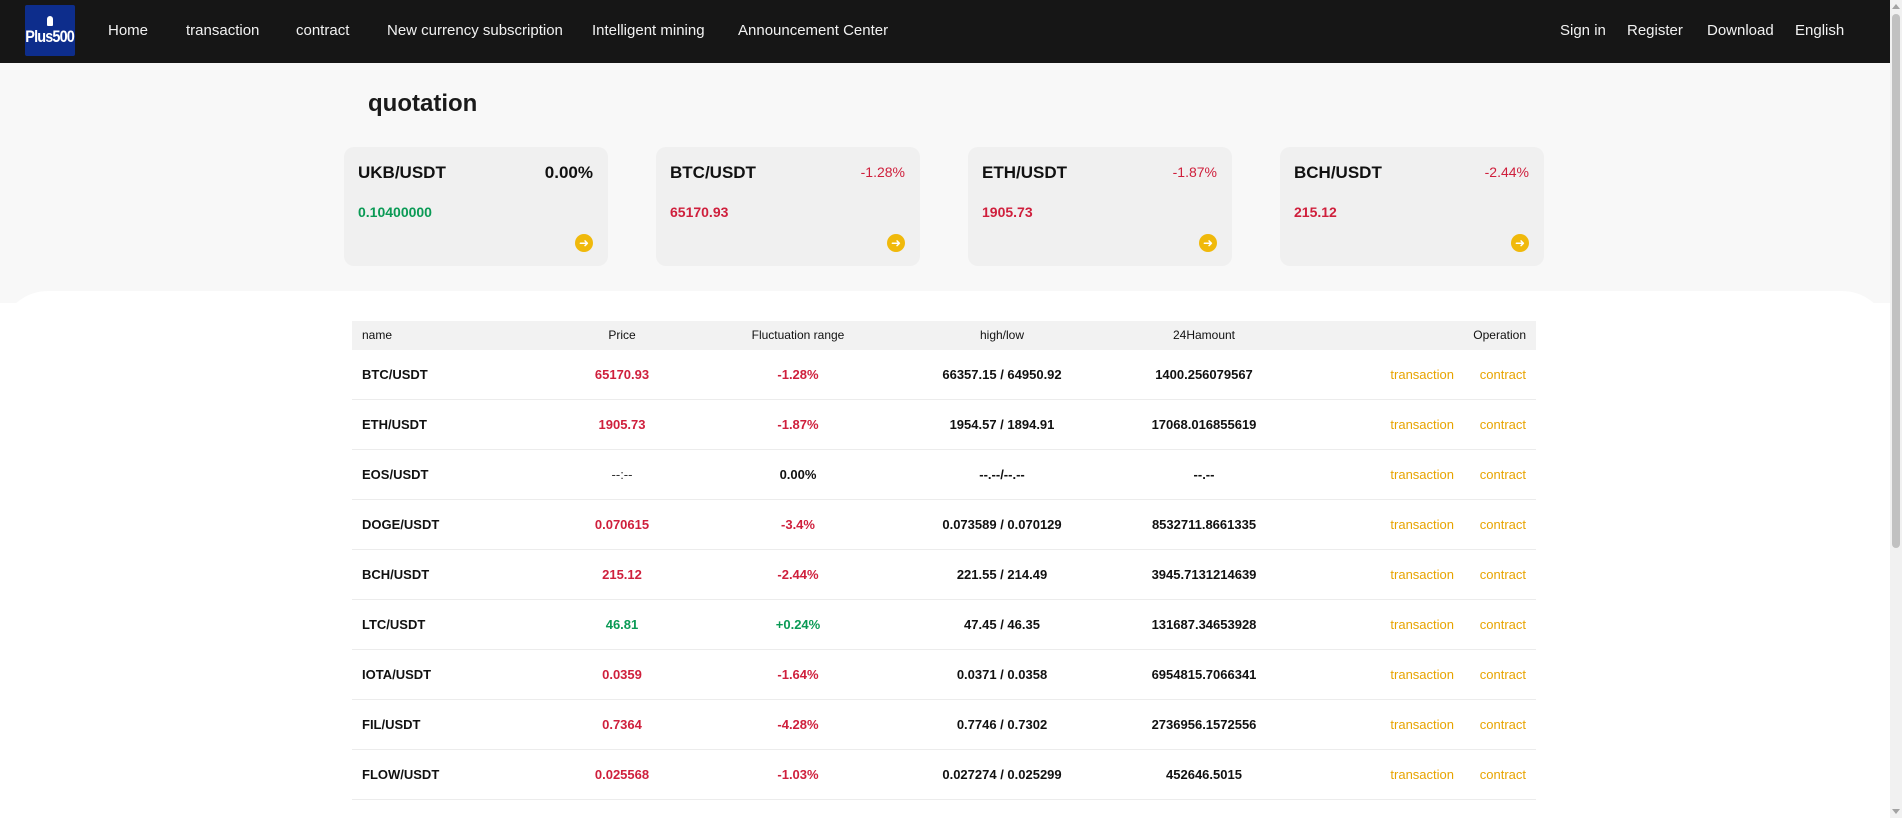 The width and height of the screenshot is (1902, 818). Describe the element at coordinates (1896, 281) in the screenshot. I see `scroll-thumb` at that location.